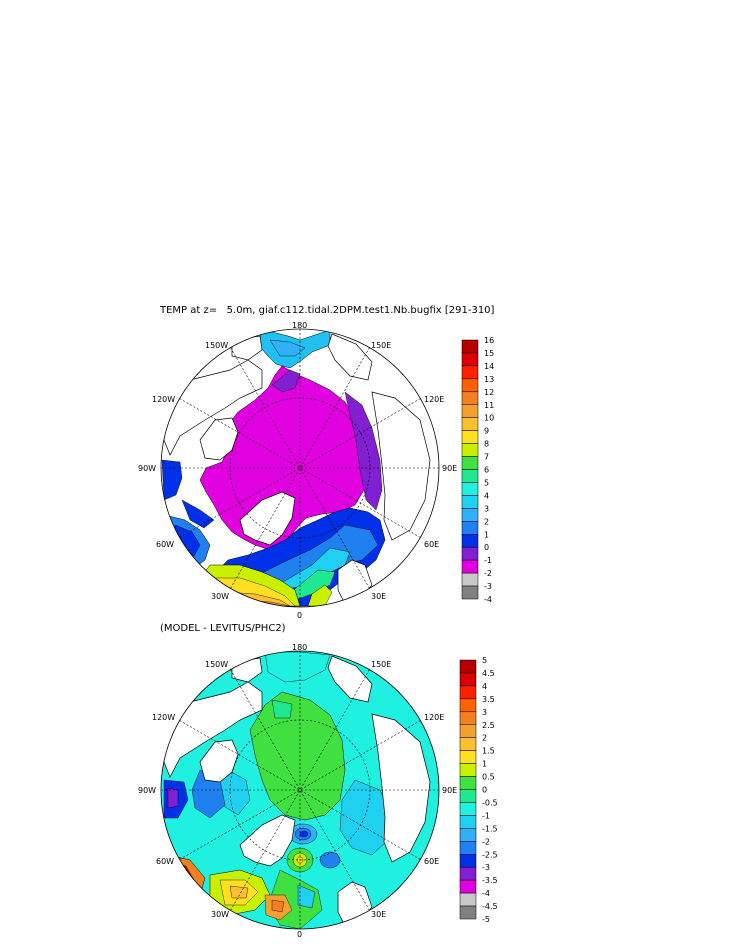 The width and height of the screenshot is (733, 945). What do you see at coordinates (163, 399) in the screenshot?
I see `map1-lon-120w: 120W` at bounding box center [163, 399].